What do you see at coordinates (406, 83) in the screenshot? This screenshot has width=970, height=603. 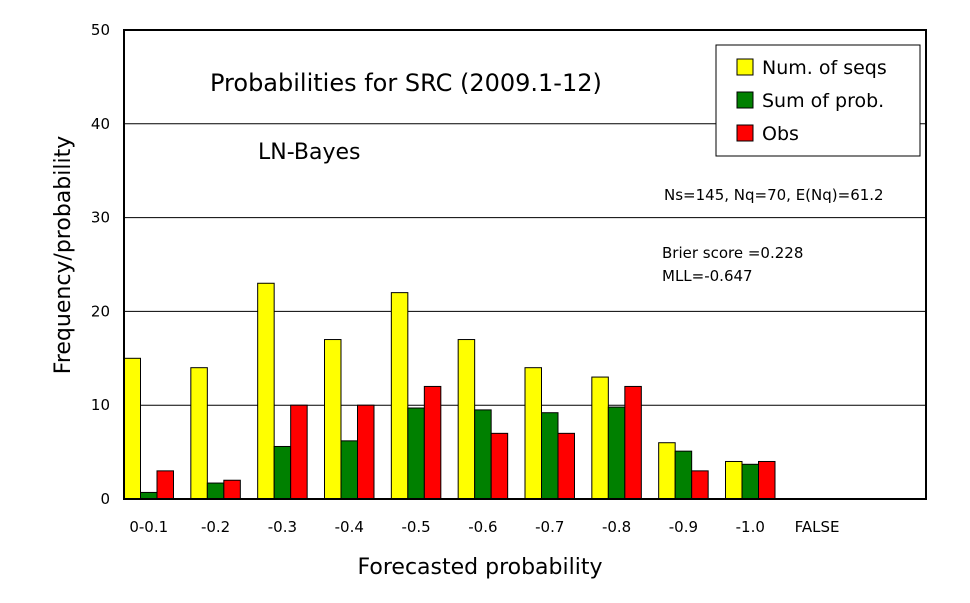 I see `chart-title: Probabilities for SRC (2009.1-12)` at bounding box center [406, 83].